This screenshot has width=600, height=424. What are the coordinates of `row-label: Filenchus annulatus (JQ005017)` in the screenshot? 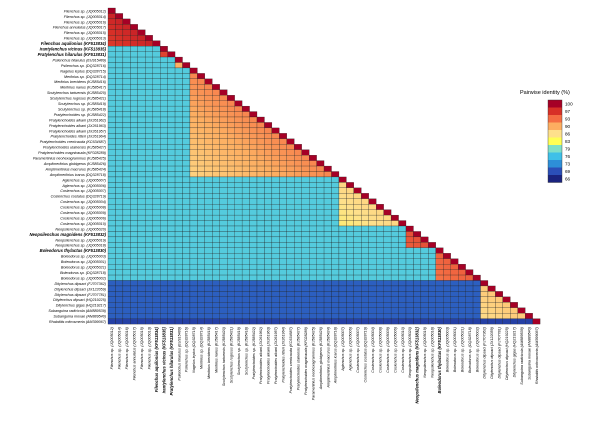 It's located at (80, 28).